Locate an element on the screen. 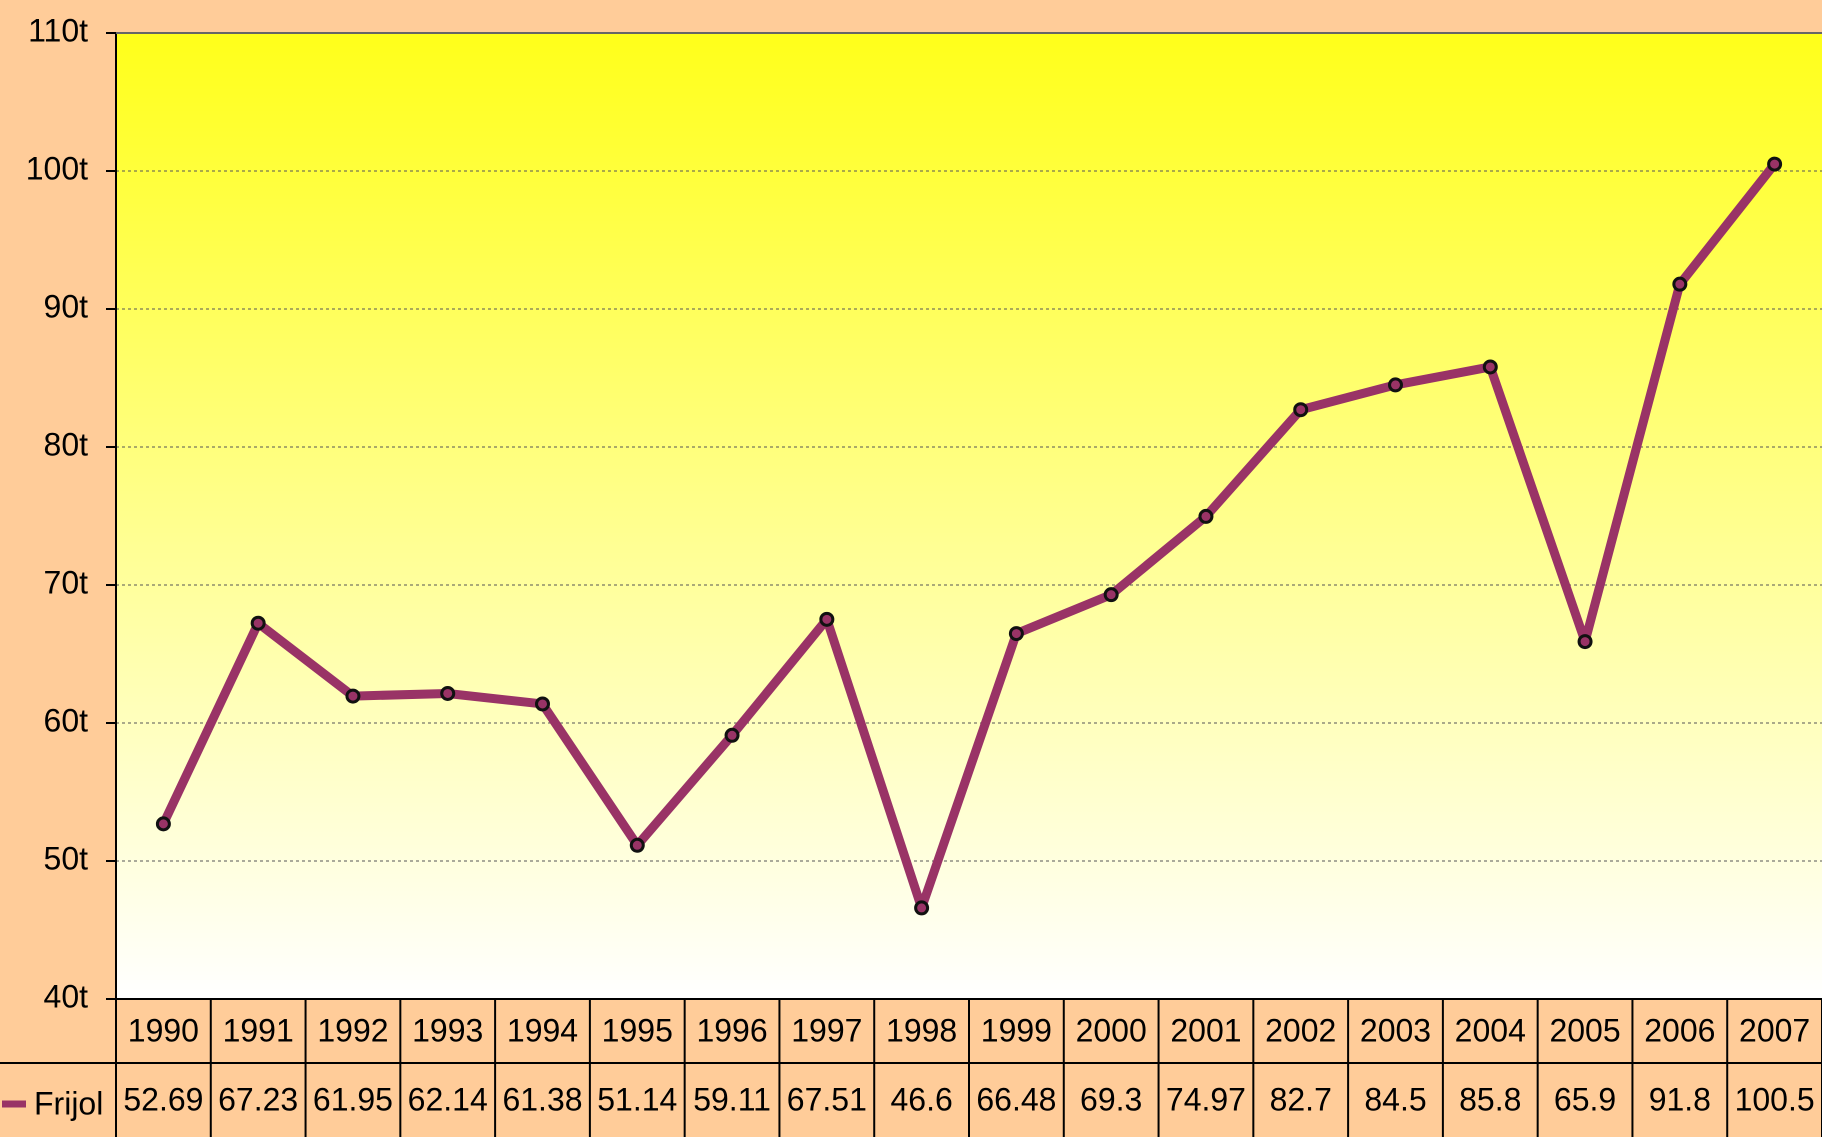  x-tick-label: 1991 is located at coordinates (258, 1030).